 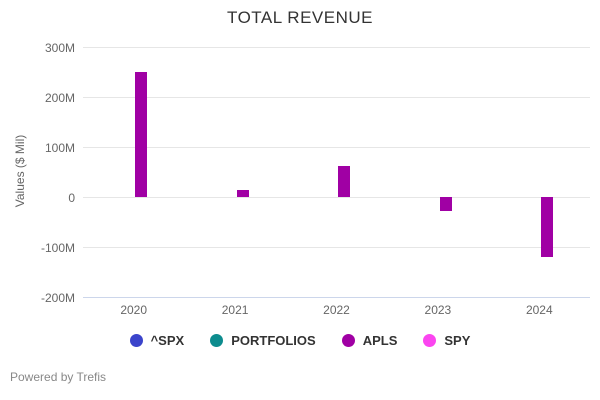 I want to click on x-axis-label: 2024, so click(x=539, y=310).